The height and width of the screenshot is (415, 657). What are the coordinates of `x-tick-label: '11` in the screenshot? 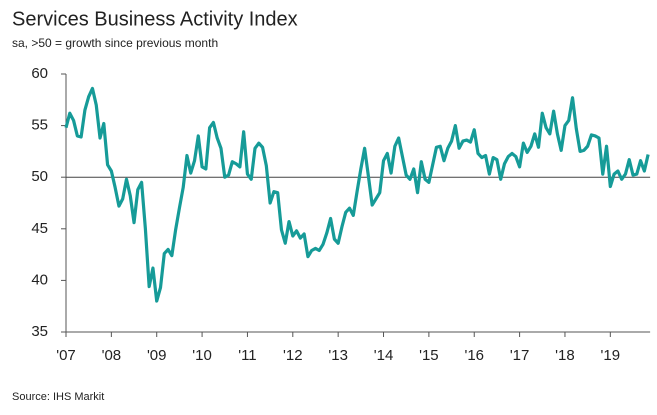 It's located at (247, 355).